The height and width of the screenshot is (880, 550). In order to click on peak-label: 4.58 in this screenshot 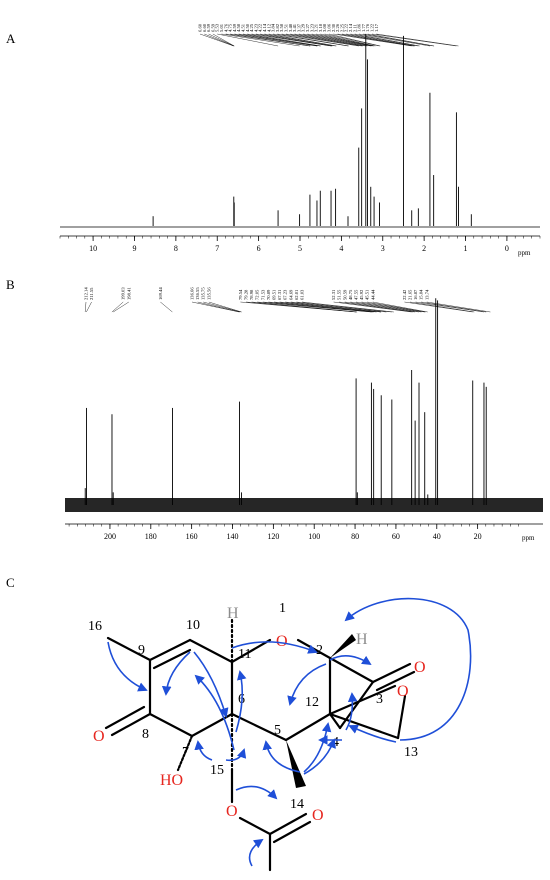, I will do `click(238, 27)`.